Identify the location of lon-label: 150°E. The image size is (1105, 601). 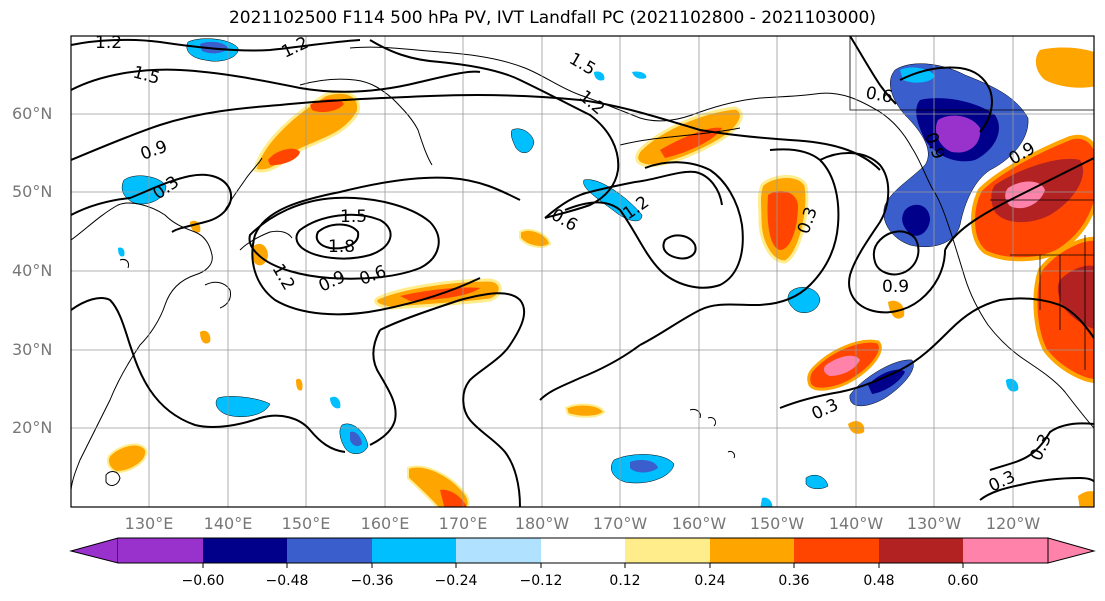
(306, 523).